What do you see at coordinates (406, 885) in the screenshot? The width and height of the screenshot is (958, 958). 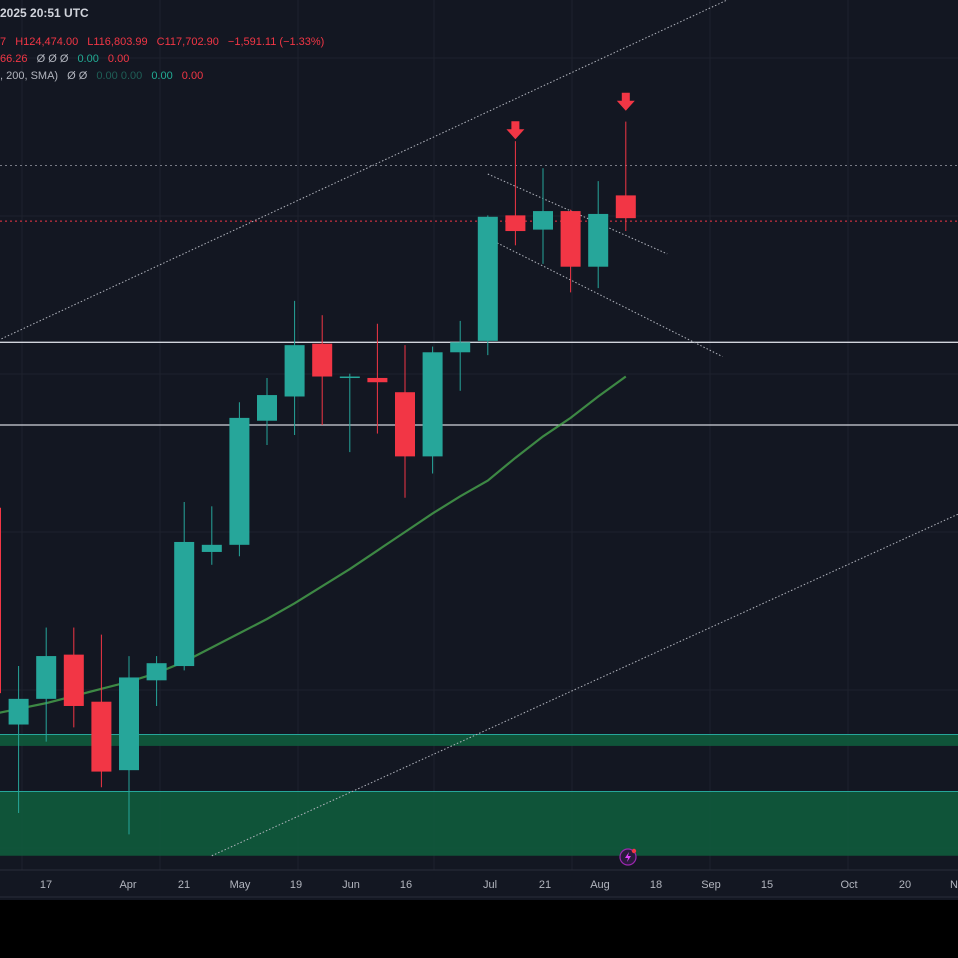 I see `time-axis-label: 16` at bounding box center [406, 885].